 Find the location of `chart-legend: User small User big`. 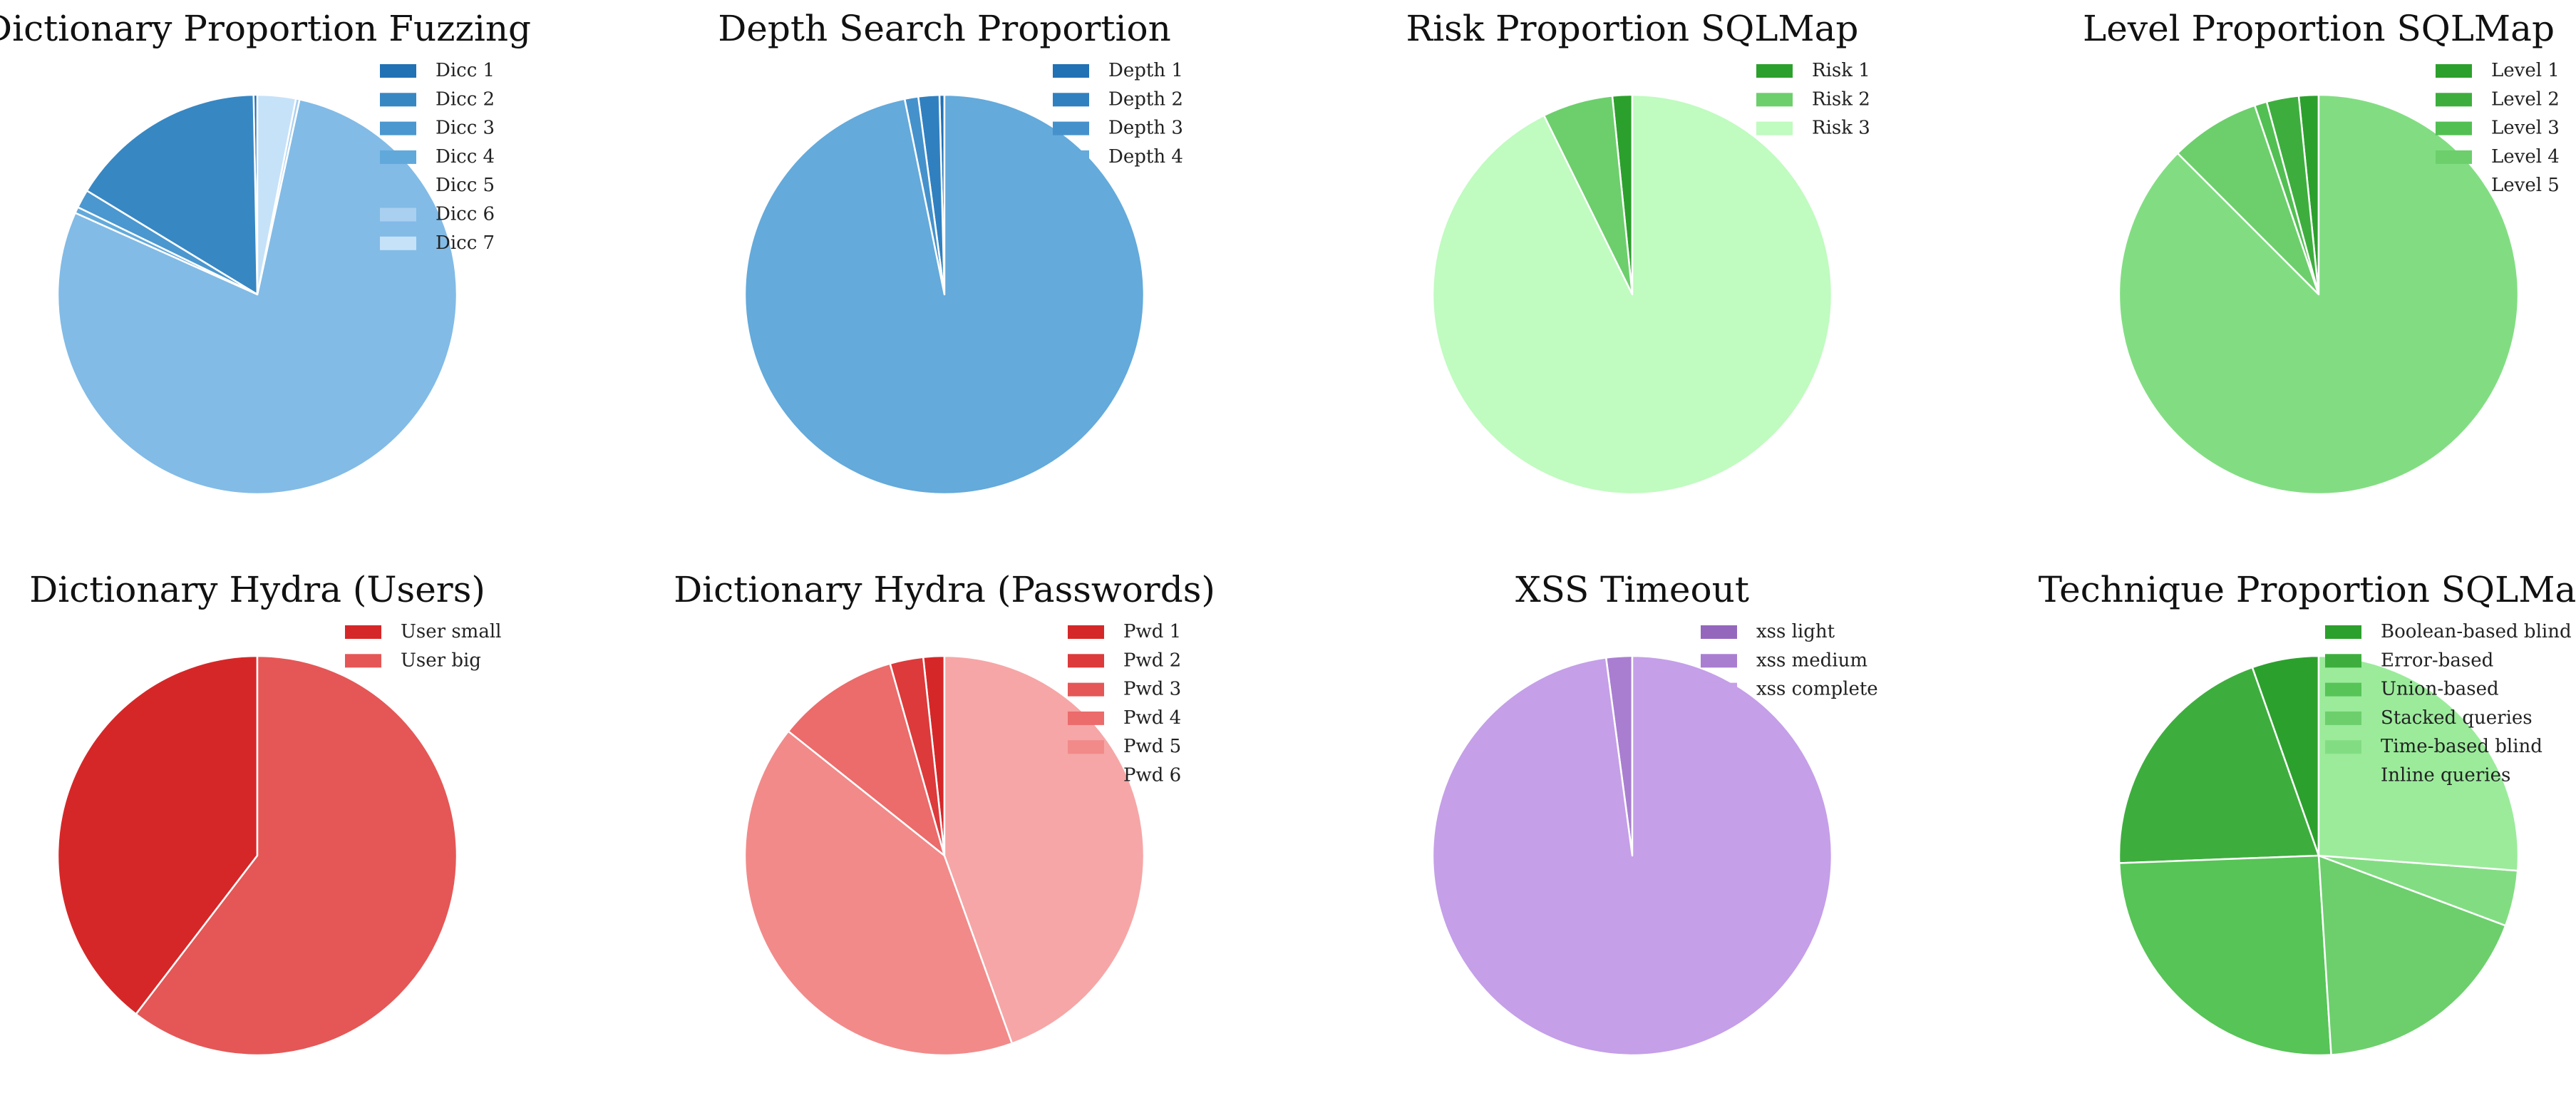

chart-legend: User small User big is located at coordinates (423, 646).